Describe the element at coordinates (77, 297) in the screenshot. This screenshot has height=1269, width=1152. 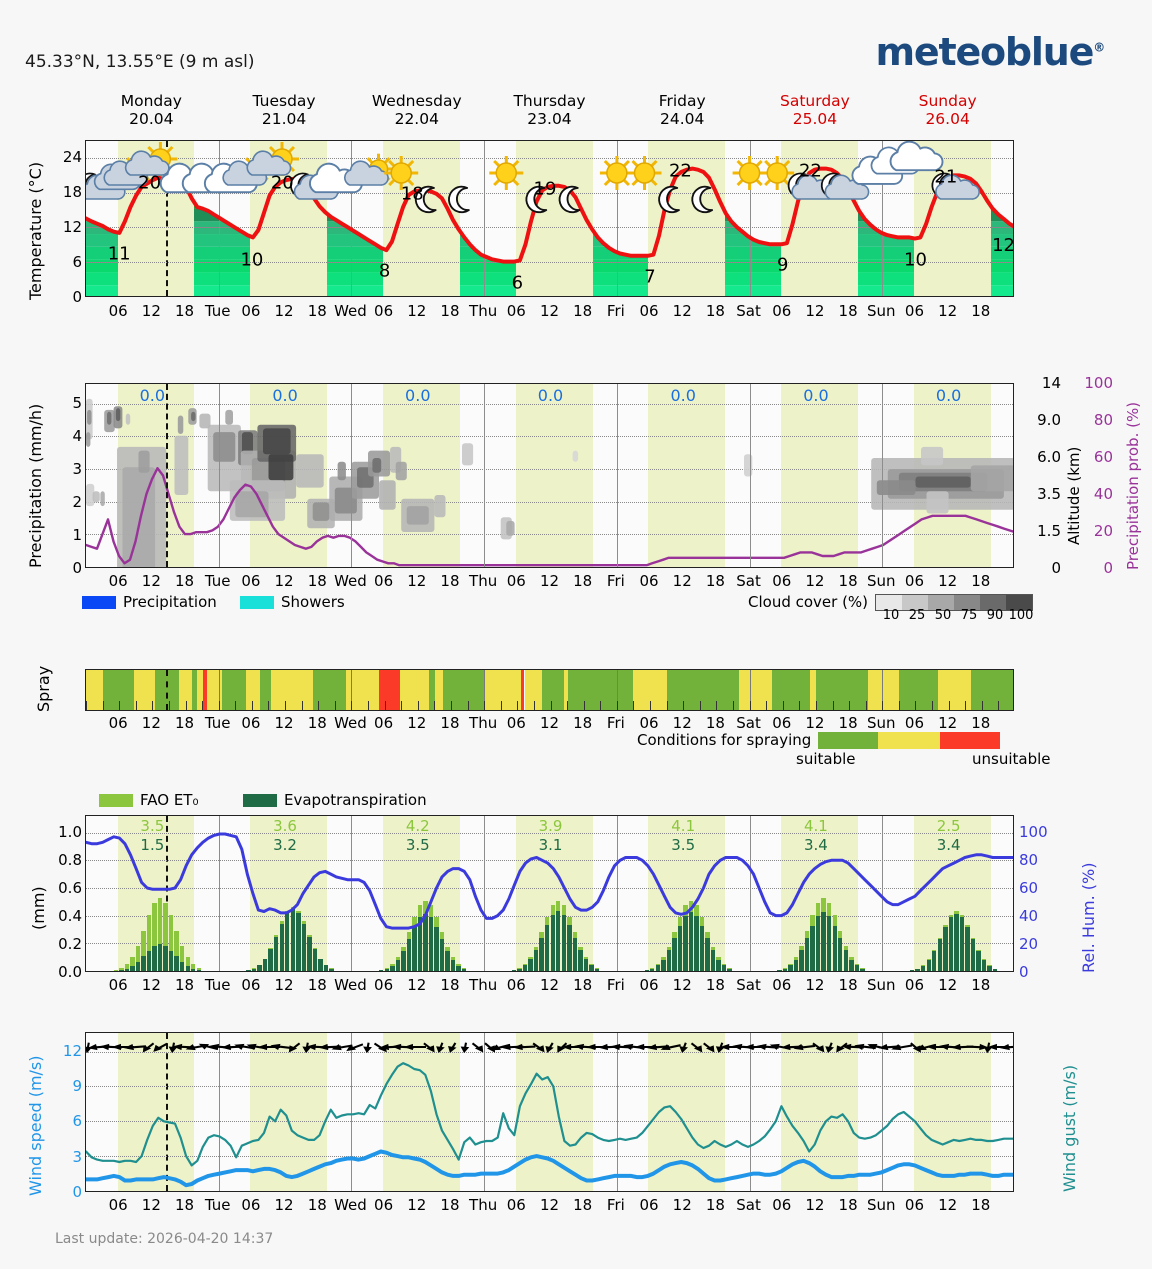
I see `y-tick-label: 0` at that location.